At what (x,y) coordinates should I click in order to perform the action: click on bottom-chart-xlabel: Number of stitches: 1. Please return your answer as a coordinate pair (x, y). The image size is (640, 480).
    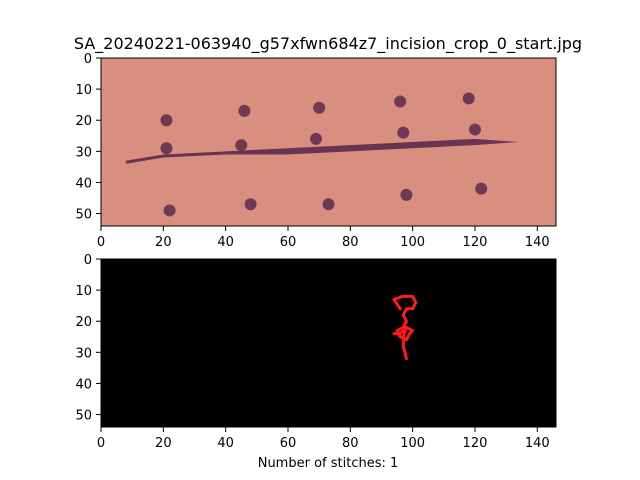
    Looking at the image, I should click on (328, 463).